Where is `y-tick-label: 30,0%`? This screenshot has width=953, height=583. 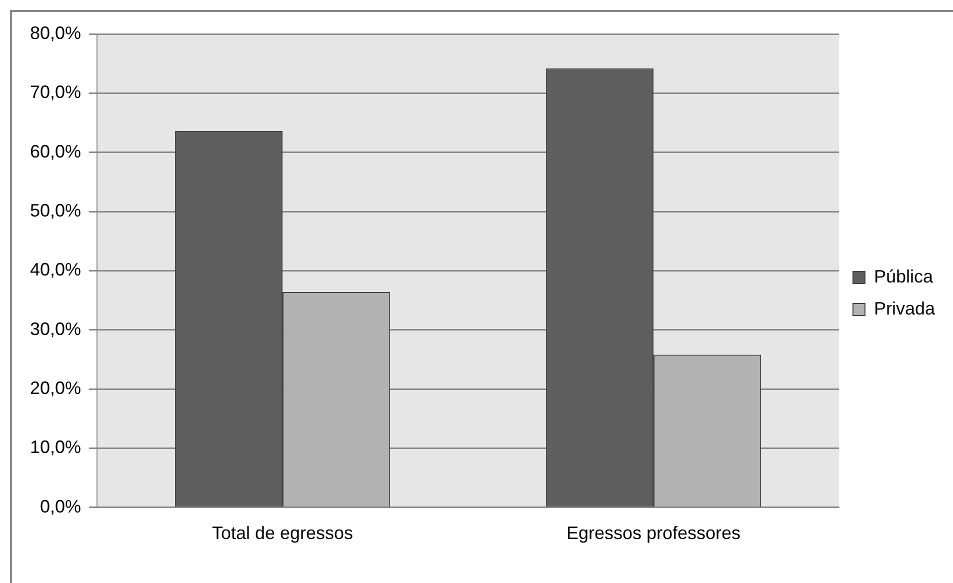 y-tick-label: 30,0% is located at coordinates (56, 328).